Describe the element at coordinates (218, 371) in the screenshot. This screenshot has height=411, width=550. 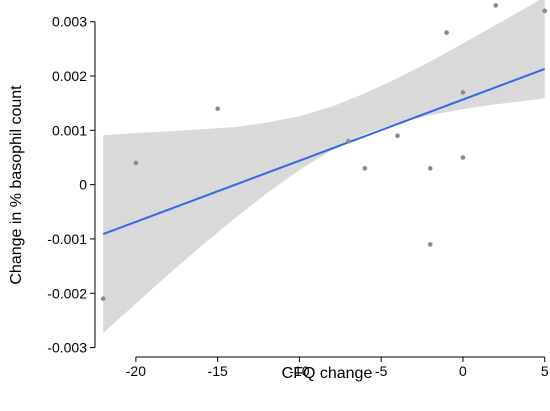
I see `x-tick-label: -15` at that location.